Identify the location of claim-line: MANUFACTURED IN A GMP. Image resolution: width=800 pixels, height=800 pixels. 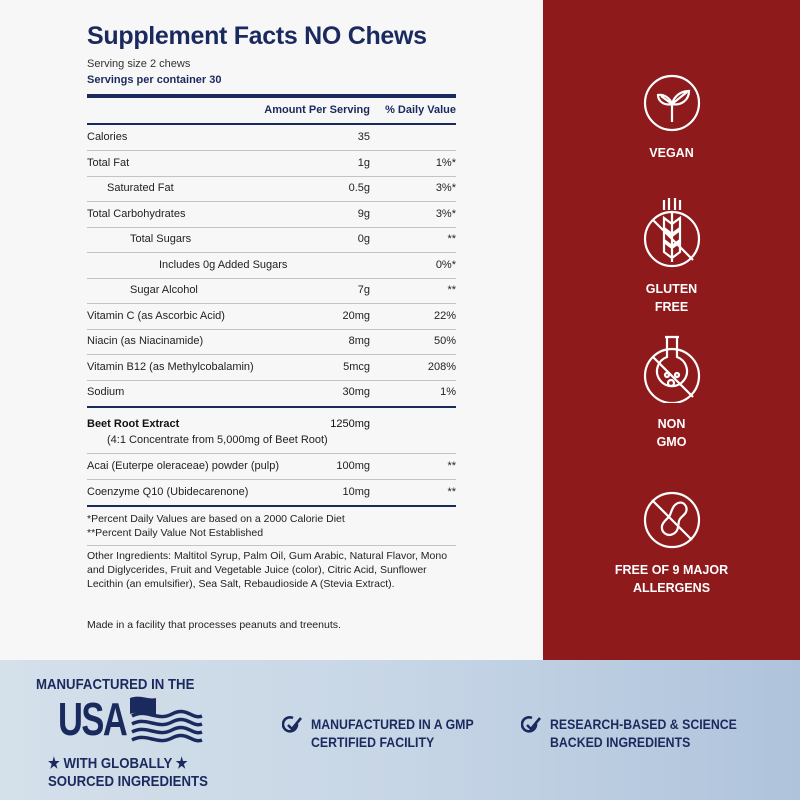
(392, 724).